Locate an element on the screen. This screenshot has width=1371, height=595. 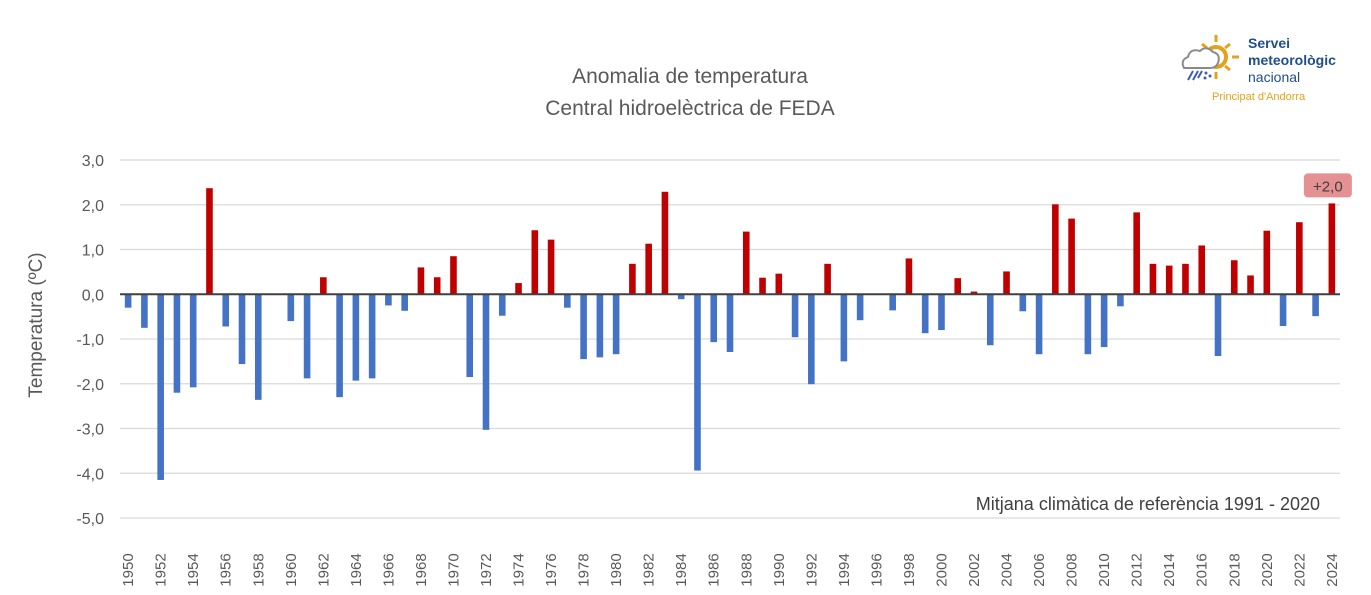
bar-2011 is located at coordinates (1120, 300).